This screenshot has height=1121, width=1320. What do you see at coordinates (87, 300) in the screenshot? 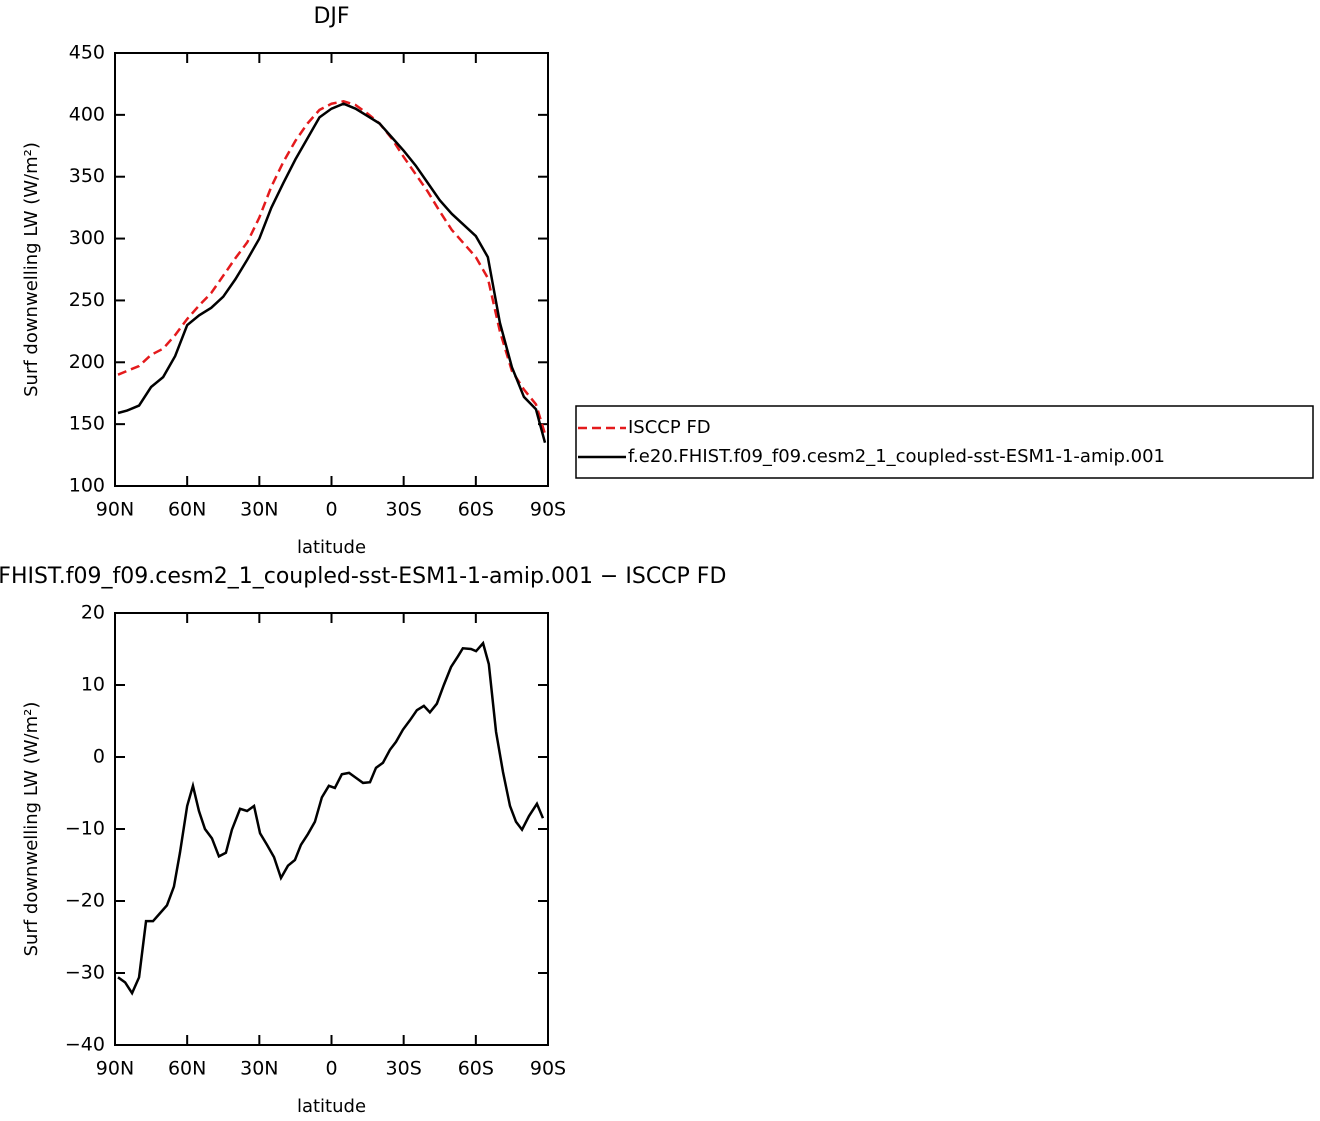
I see `y-tick-label: 250` at bounding box center [87, 300].